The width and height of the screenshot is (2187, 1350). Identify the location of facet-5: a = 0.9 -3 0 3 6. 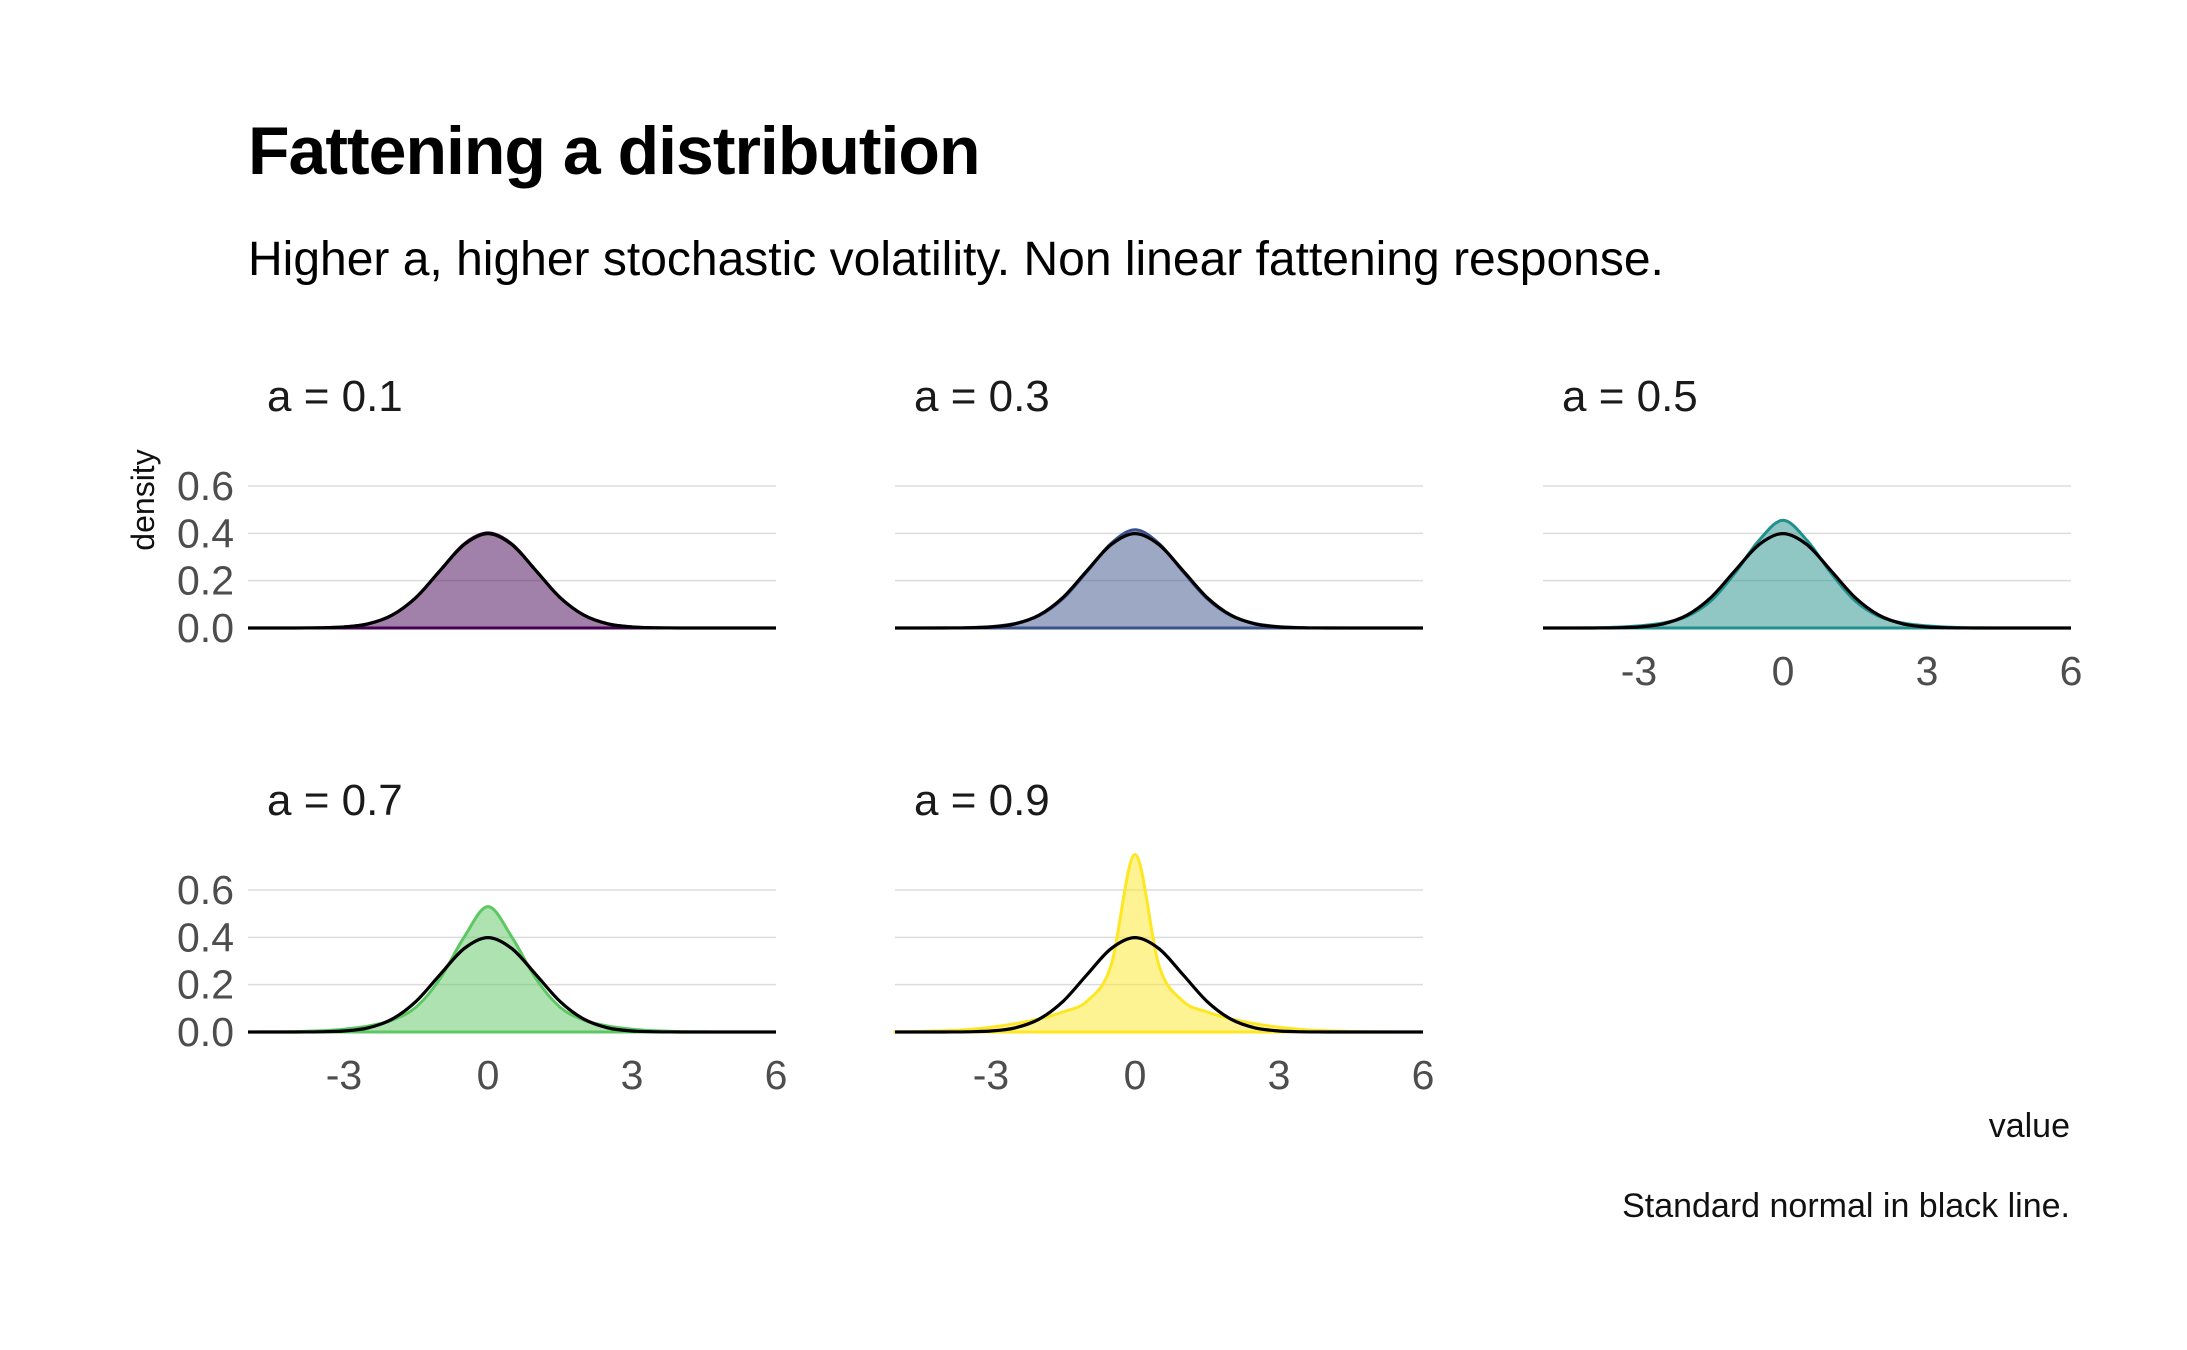
(1164, 937).